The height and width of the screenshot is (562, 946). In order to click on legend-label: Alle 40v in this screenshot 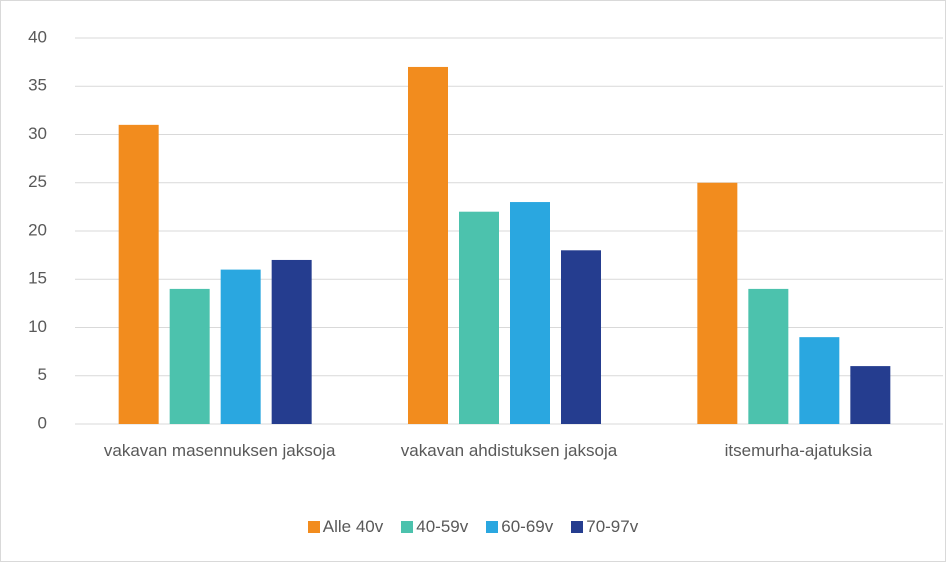, I will do `click(353, 526)`.